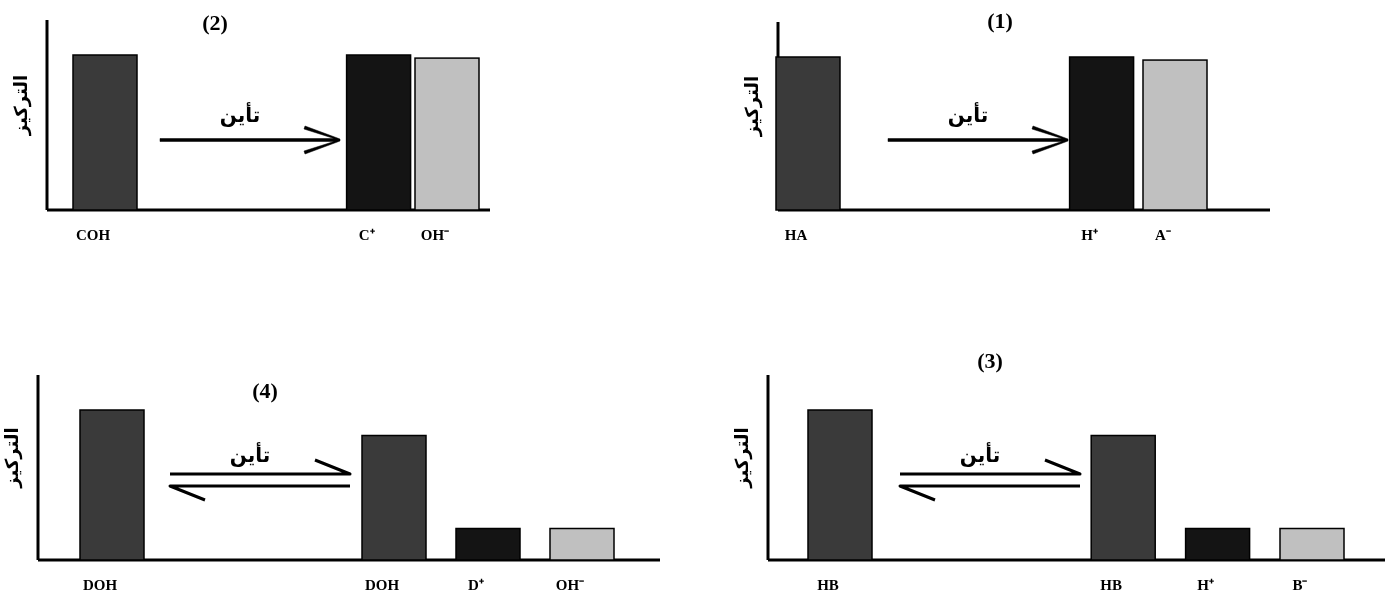 The height and width of the screenshot is (598, 1388). What do you see at coordinates (1300, 585) in the screenshot?
I see `x-tick-label: B⁻` at bounding box center [1300, 585].